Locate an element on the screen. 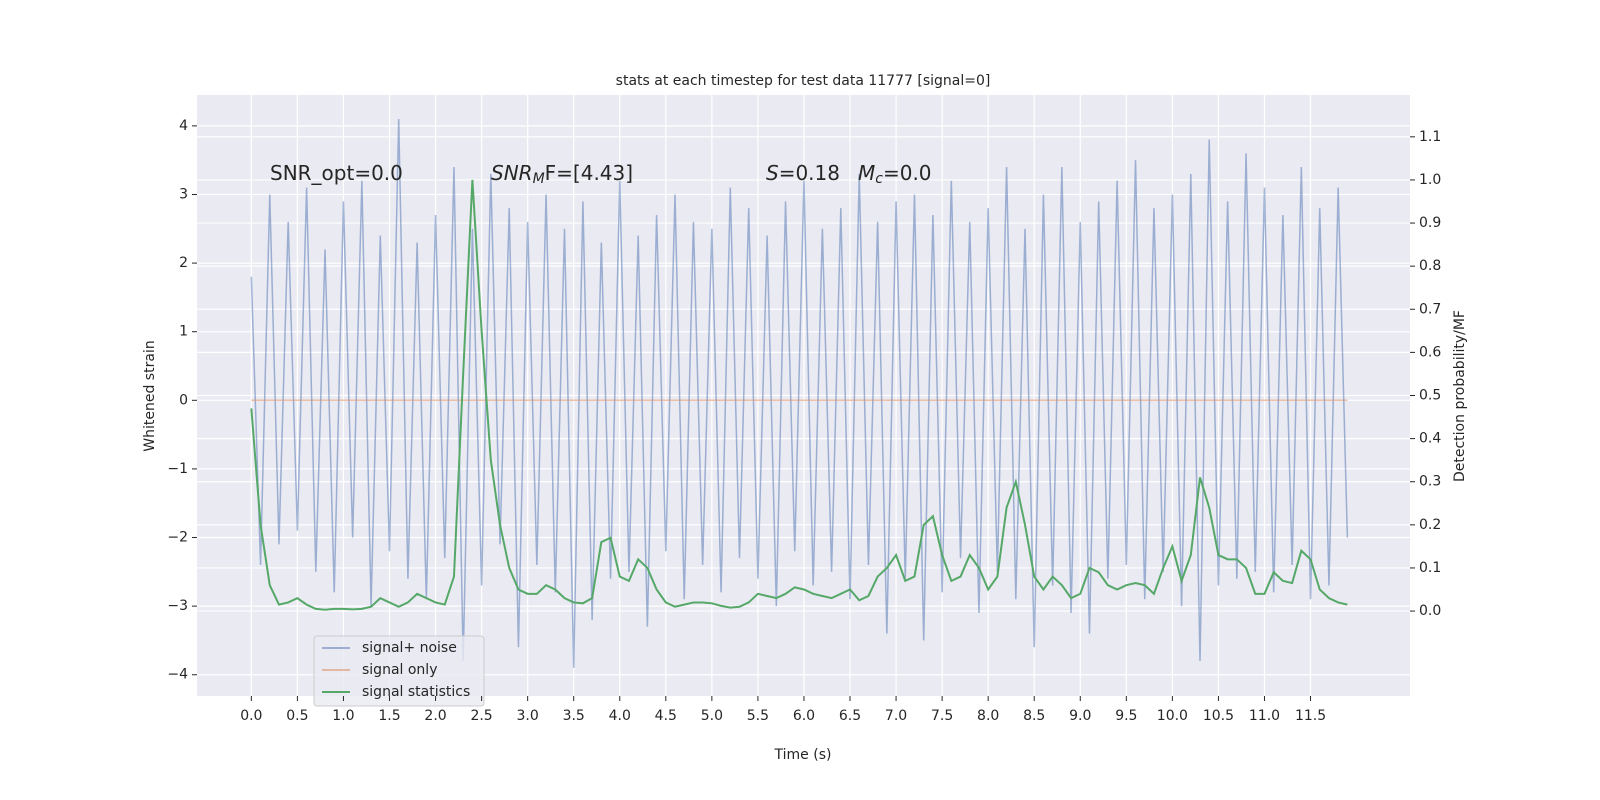  x-tick-label: 11.0 is located at coordinates (1264, 716).